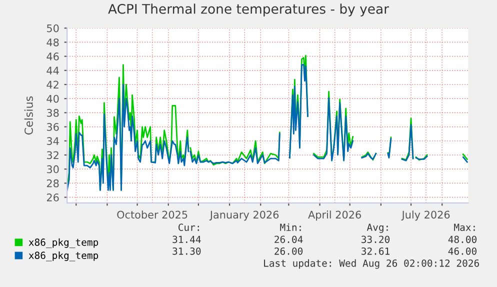  Describe the element at coordinates (244, 215) in the screenshot. I see `x-tick-label: January 2026` at that location.